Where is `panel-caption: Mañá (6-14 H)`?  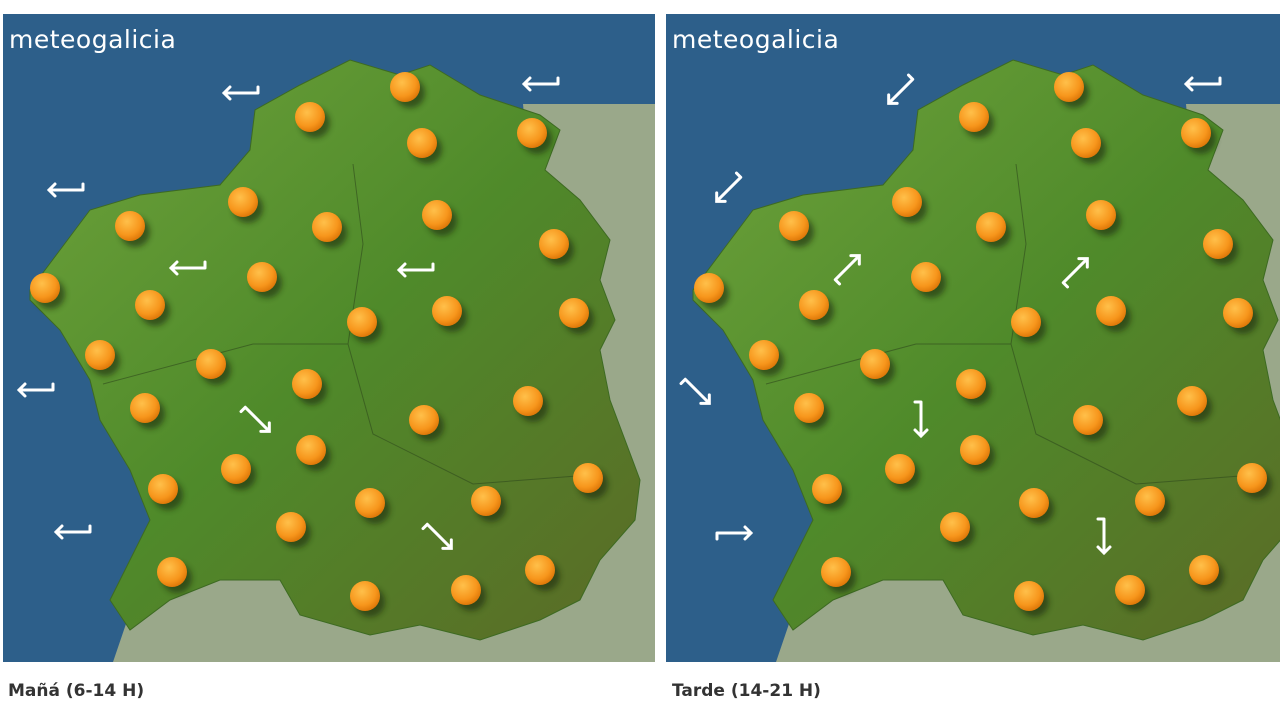
panel-caption: Mañá (6-14 H) is located at coordinates (76, 691).